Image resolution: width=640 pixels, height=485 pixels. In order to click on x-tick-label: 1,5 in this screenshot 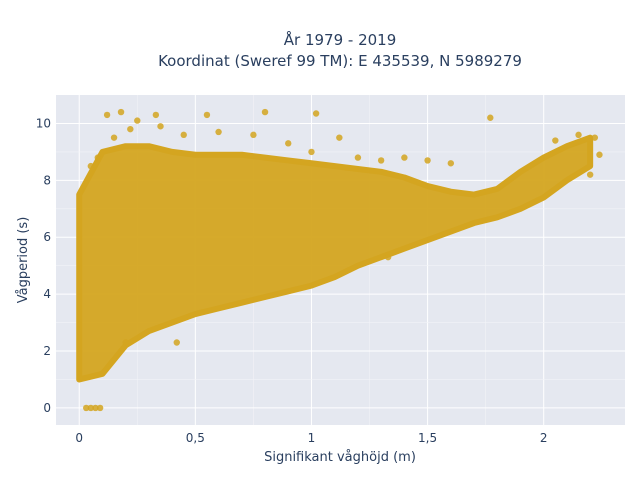, I will do `click(427, 438)`.